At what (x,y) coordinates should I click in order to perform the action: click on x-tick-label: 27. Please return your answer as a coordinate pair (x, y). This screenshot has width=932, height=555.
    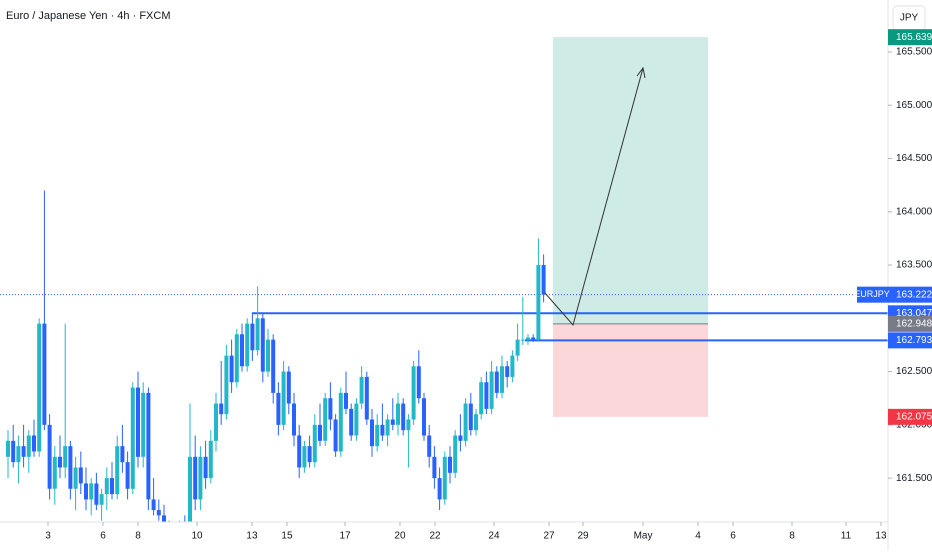
    Looking at the image, I should click on (549, 536).